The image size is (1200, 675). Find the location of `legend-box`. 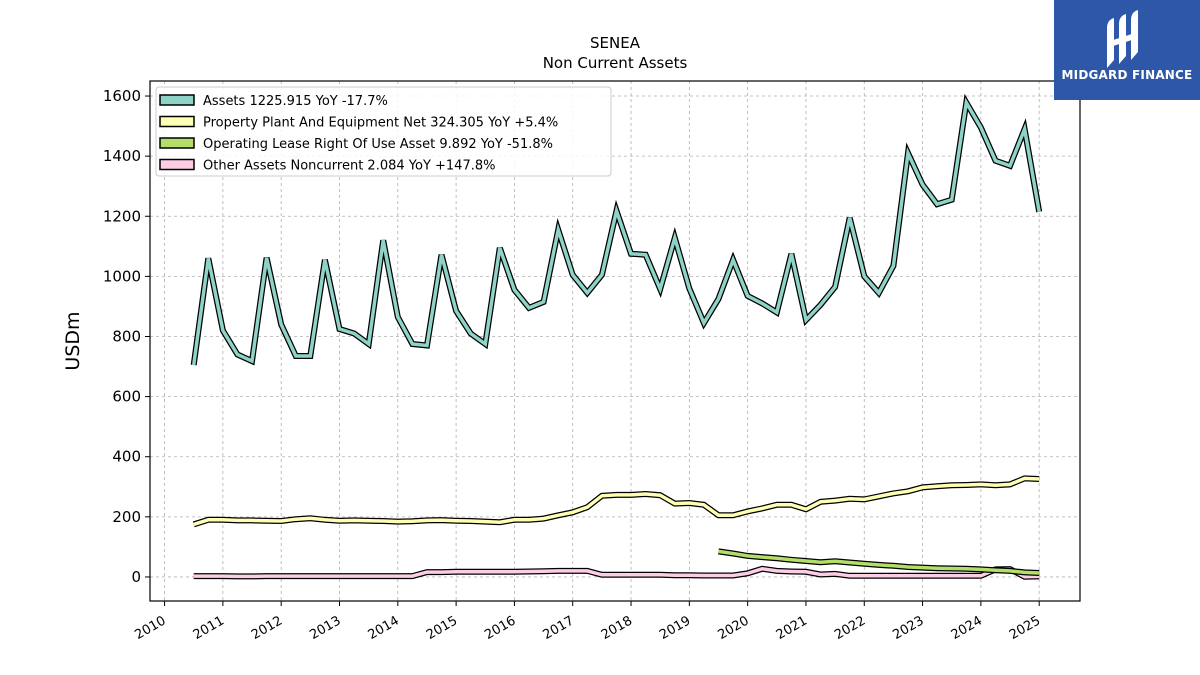

legend-box is located at coordinates (383, 131).